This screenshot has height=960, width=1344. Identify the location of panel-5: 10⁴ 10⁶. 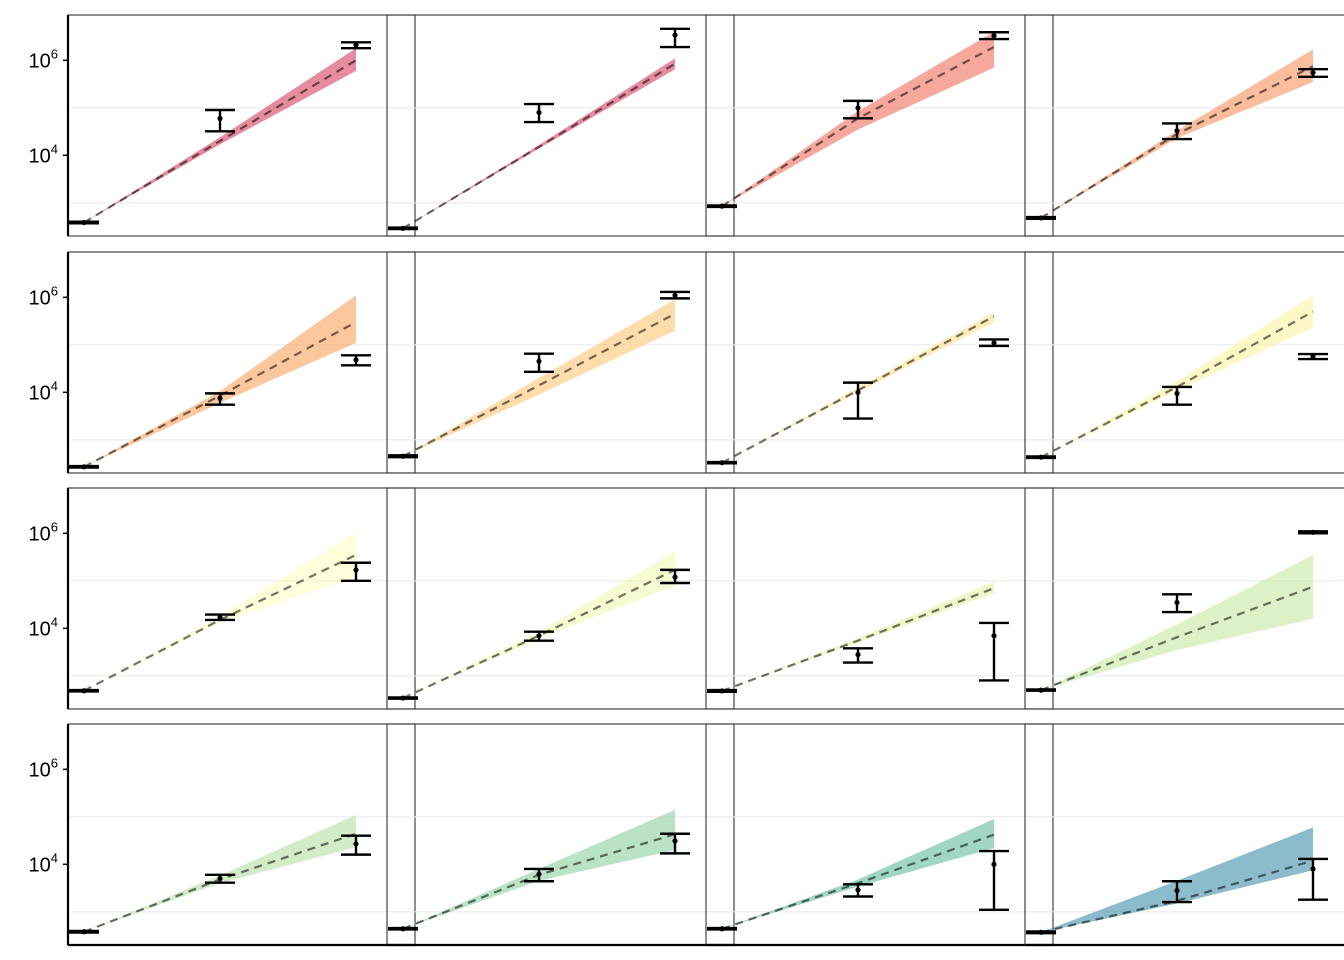
(222, 362).